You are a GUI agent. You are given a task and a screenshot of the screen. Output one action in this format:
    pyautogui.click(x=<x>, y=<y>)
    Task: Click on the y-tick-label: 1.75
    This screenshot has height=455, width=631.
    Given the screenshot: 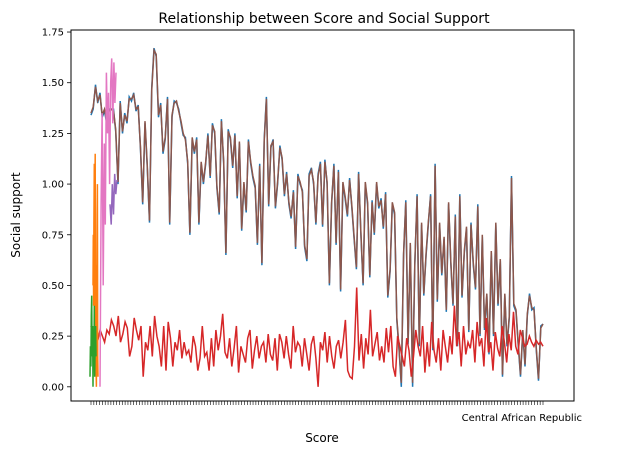 What is the action you would take?
    pyautogui.click(x=53, y=33)
    